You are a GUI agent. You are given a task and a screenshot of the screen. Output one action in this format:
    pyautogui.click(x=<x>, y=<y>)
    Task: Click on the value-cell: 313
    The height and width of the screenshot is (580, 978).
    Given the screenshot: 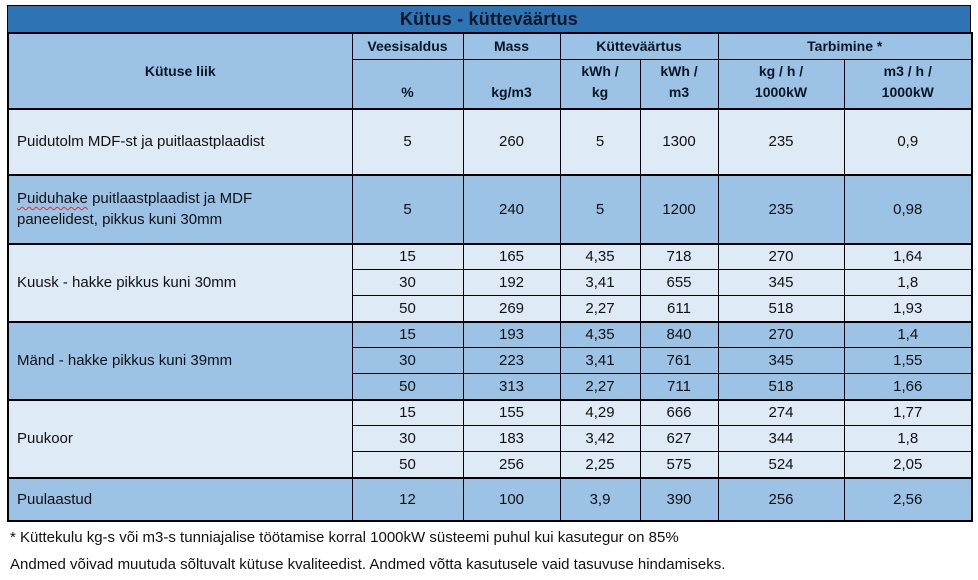 What is the action you would take?
    pyautogui.click(x=511, y=386)
    